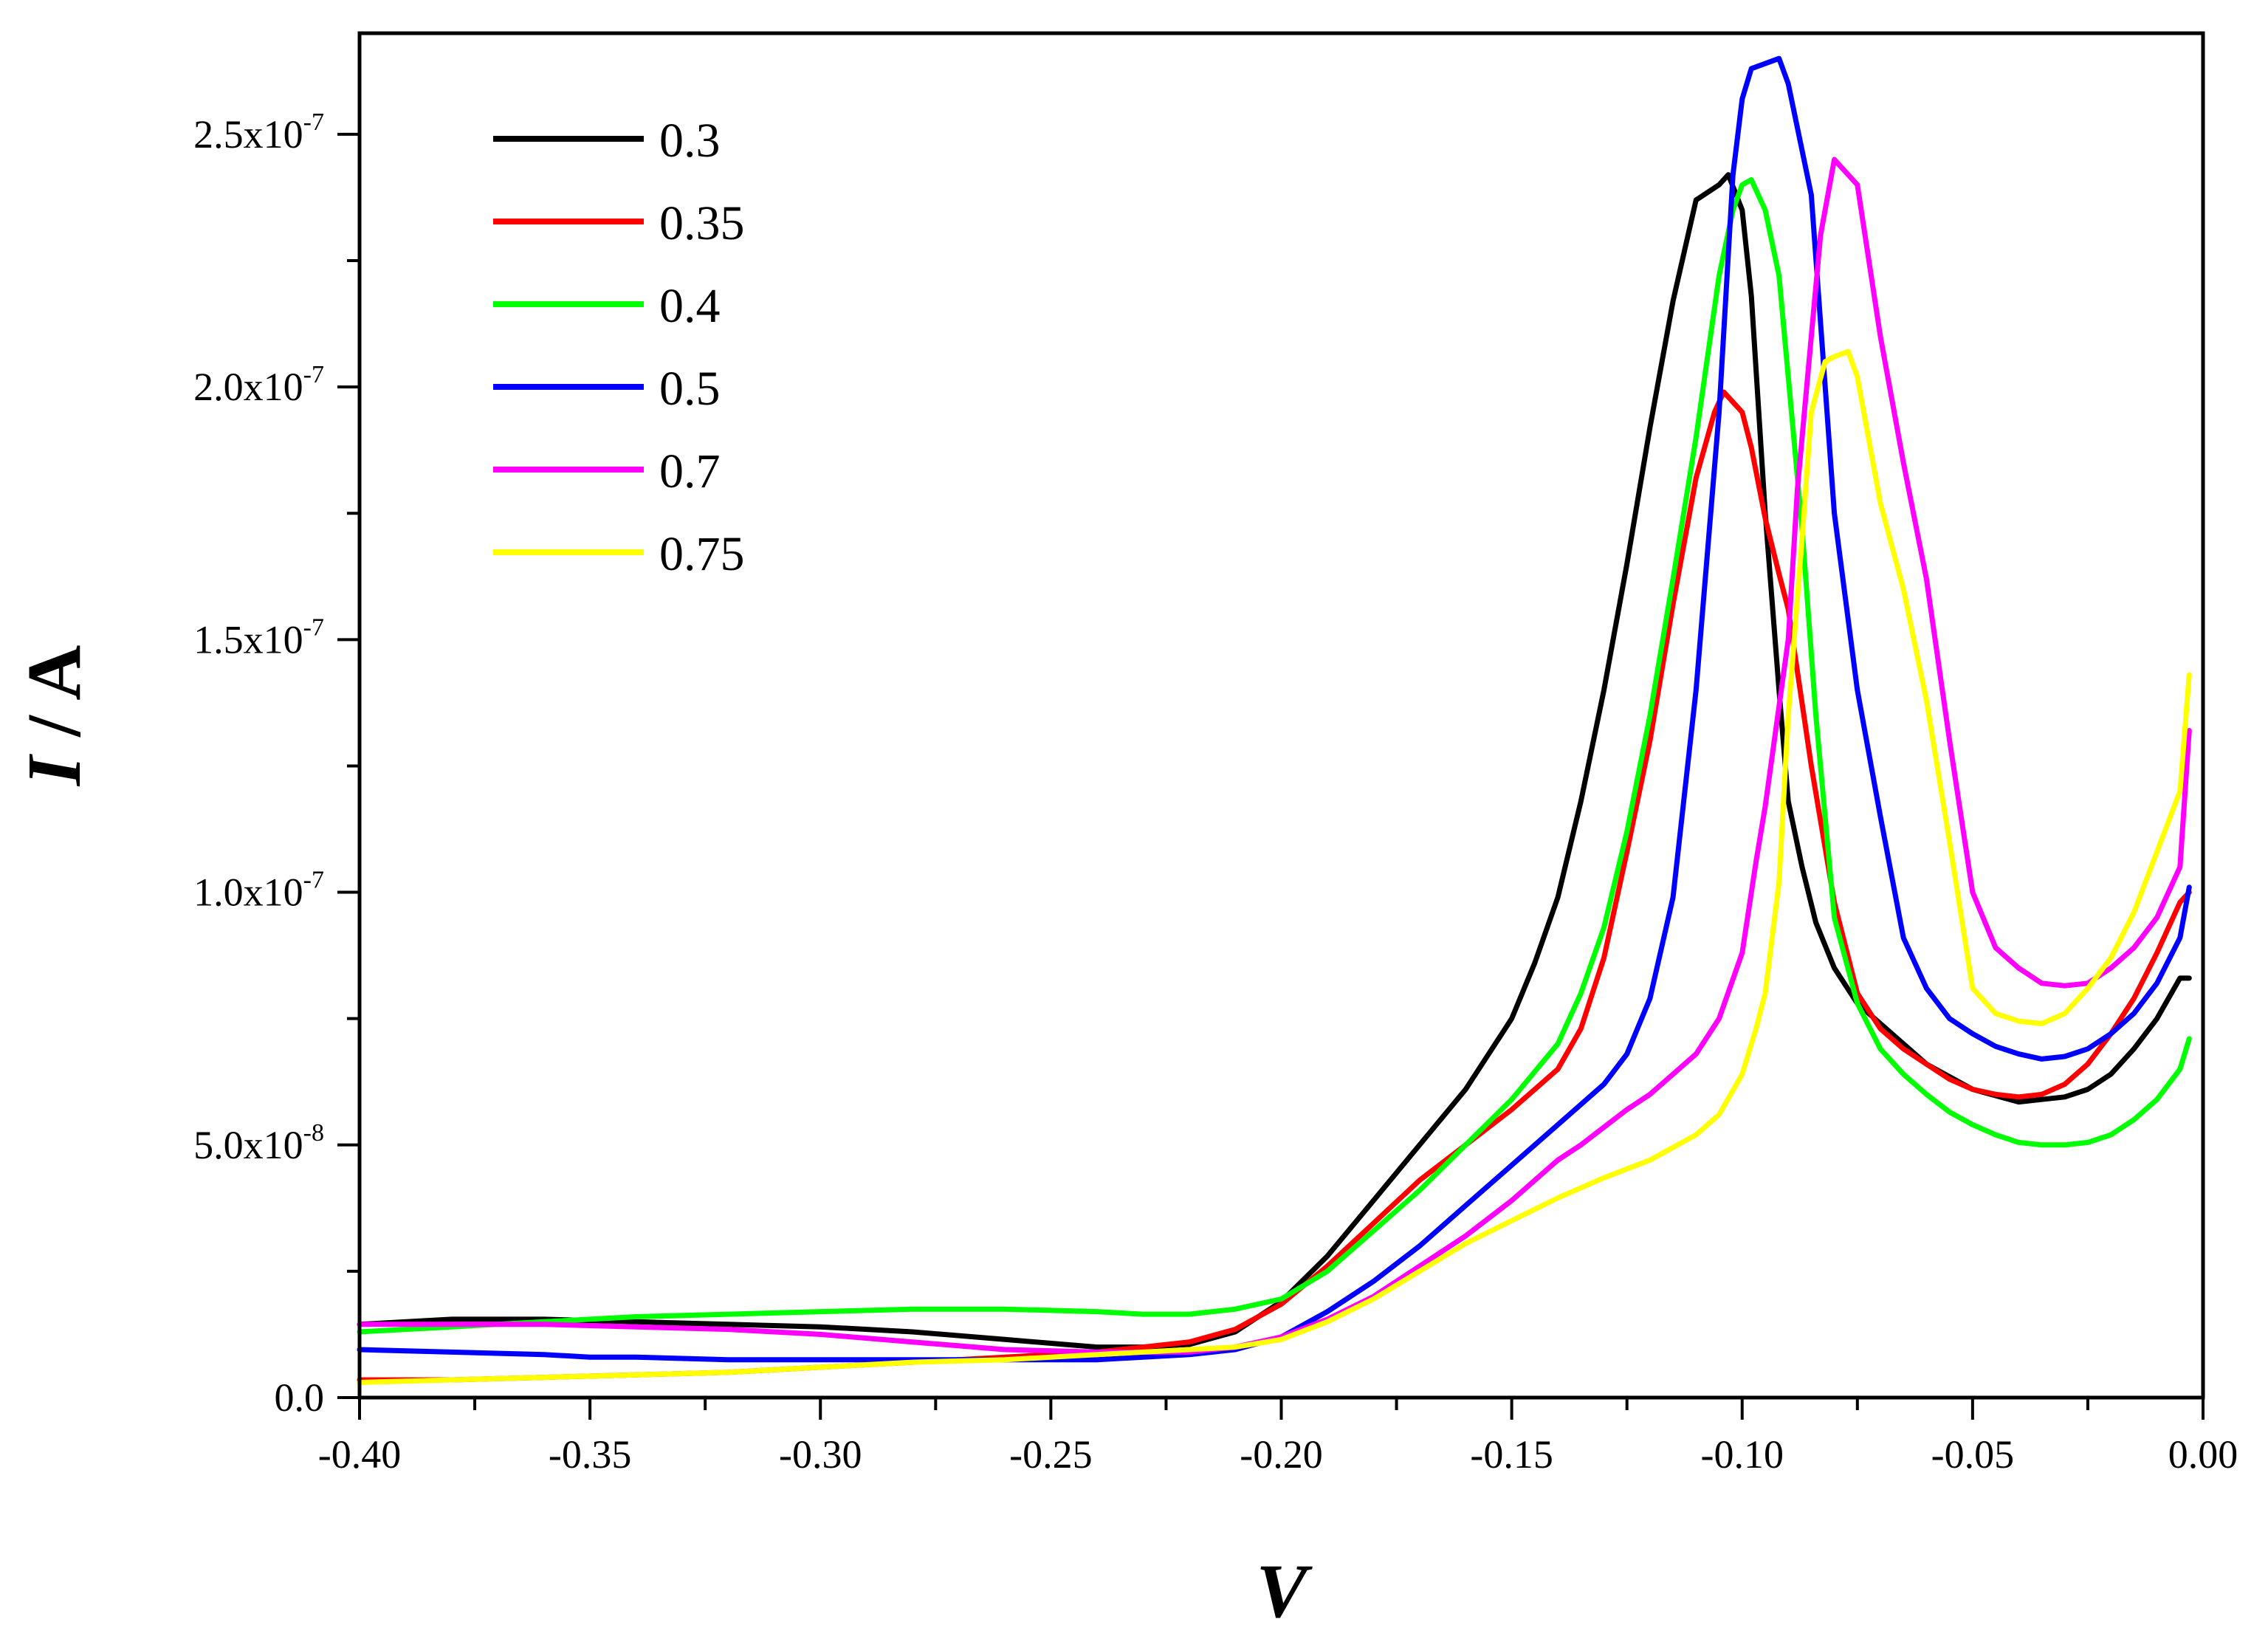  I want to click on legend-label: 0.3, so click(690, 141).